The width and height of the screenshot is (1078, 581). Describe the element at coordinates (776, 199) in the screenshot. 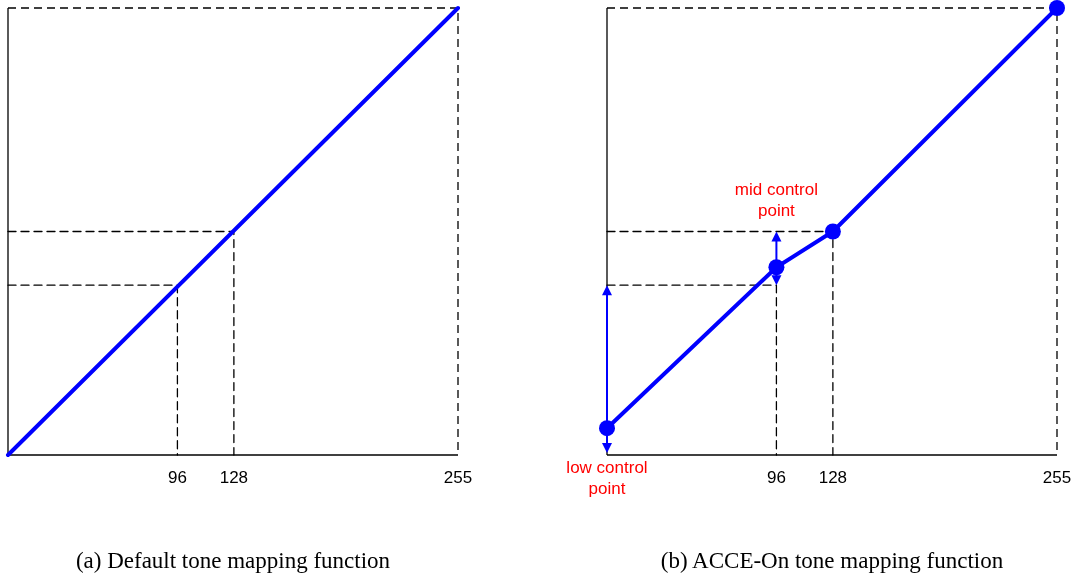

I see `annotation: mid control point` at that location.